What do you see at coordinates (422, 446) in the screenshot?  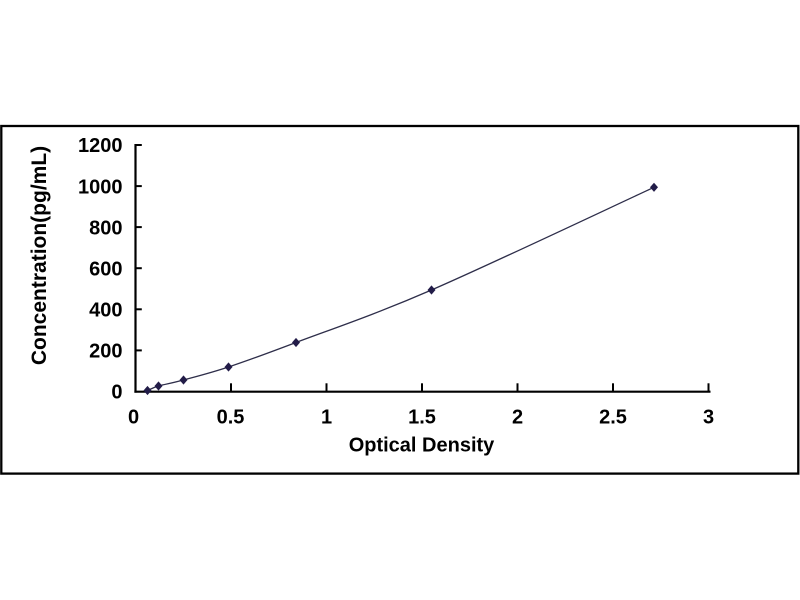 I see `svg-text: Optical Density` at bounding box center [422, 446].